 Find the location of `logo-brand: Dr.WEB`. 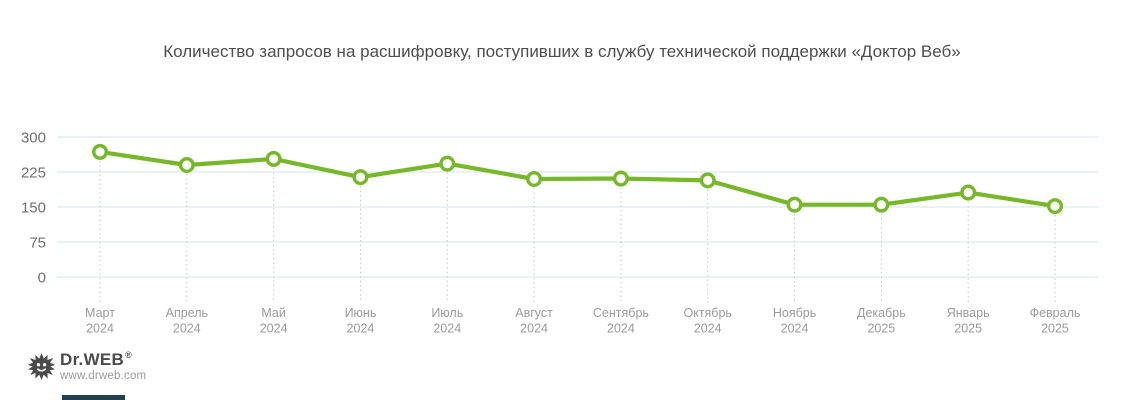

logo-brand: Dr.WEB is located at coordinates (92, 359).